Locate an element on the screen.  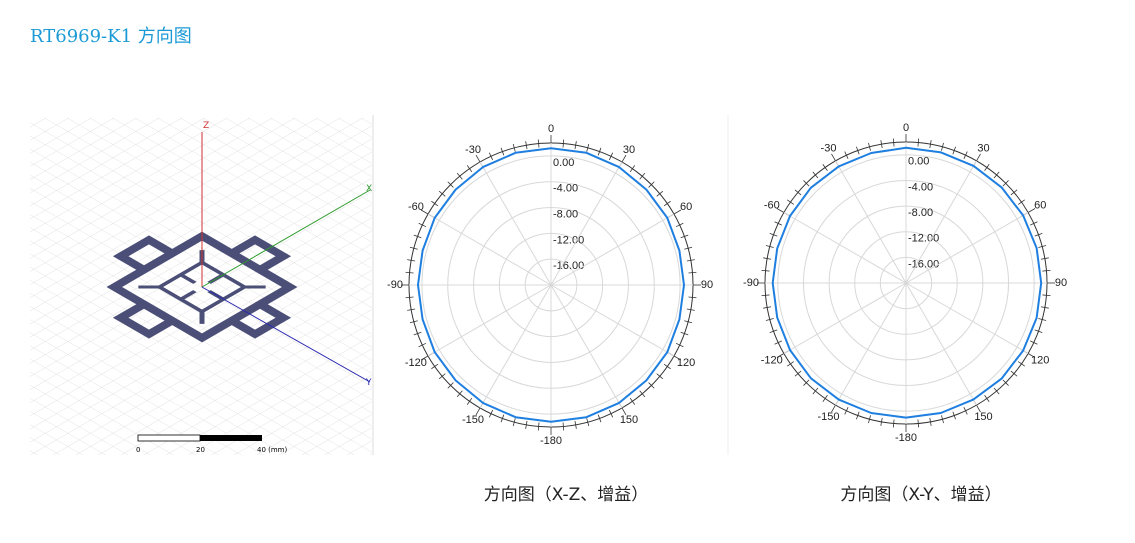
scale-label: 20 is located at coordinates (200, 450).